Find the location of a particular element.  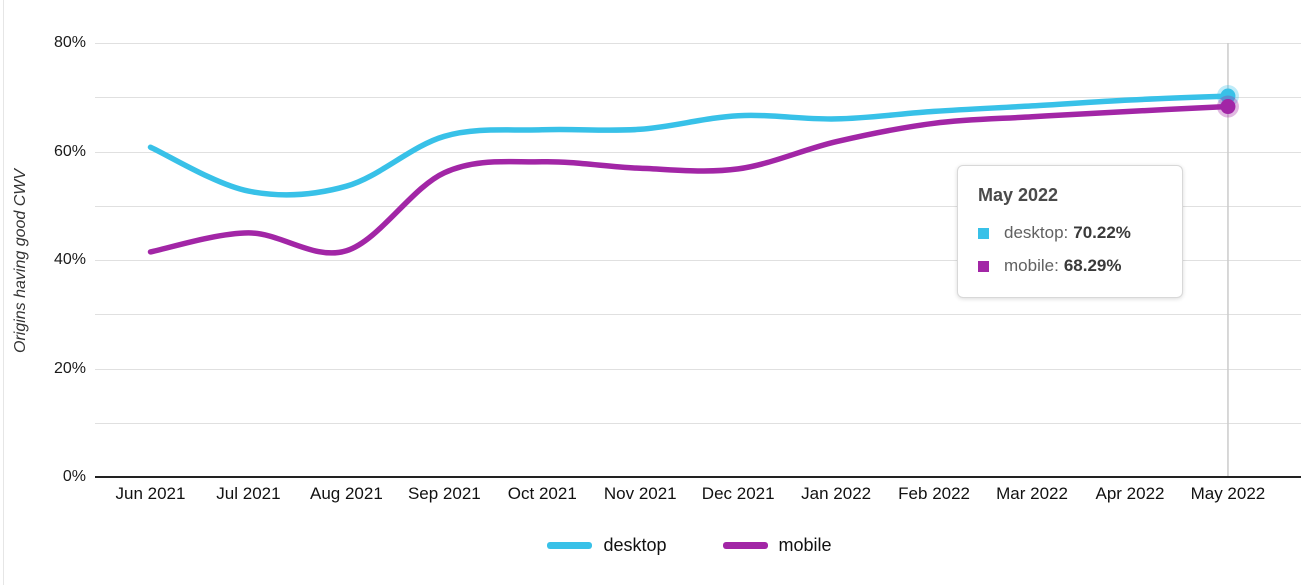

x-tick-label: Feb 2022 is located at coordinates (934, 493).